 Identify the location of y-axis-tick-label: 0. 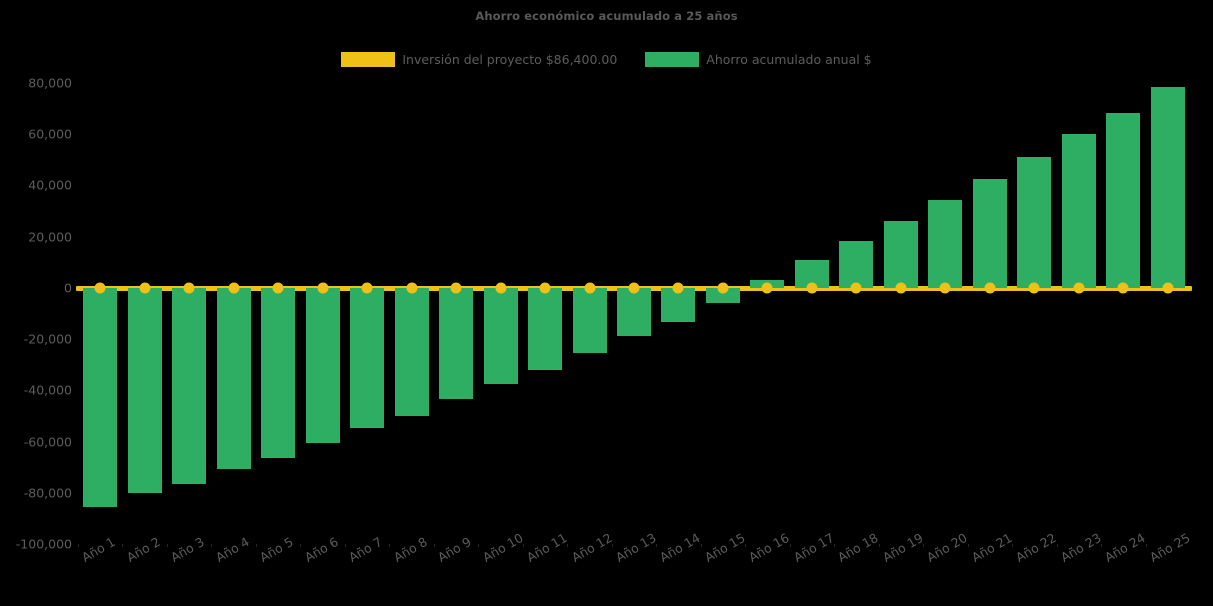
(68, 288).